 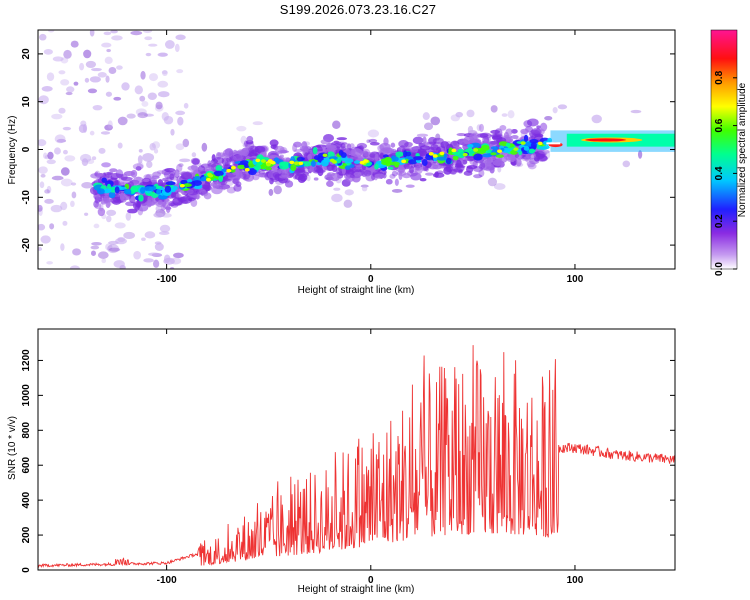 What do you see at coordinates (12, 150) in the screenshot?
I see `spectrogram-y-axis-label: Frequency (Hz)` at bounding box center [12, 150].